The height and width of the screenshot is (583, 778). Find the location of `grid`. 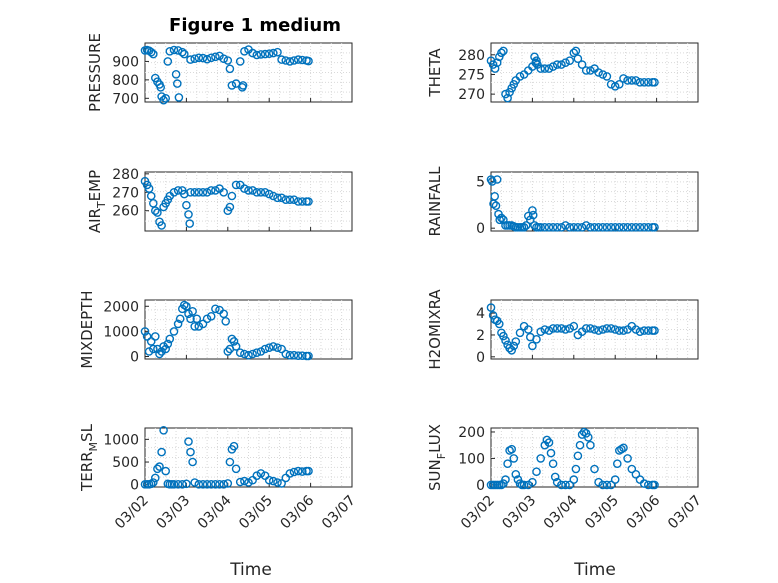

grid is located at coordinates (248, 457).